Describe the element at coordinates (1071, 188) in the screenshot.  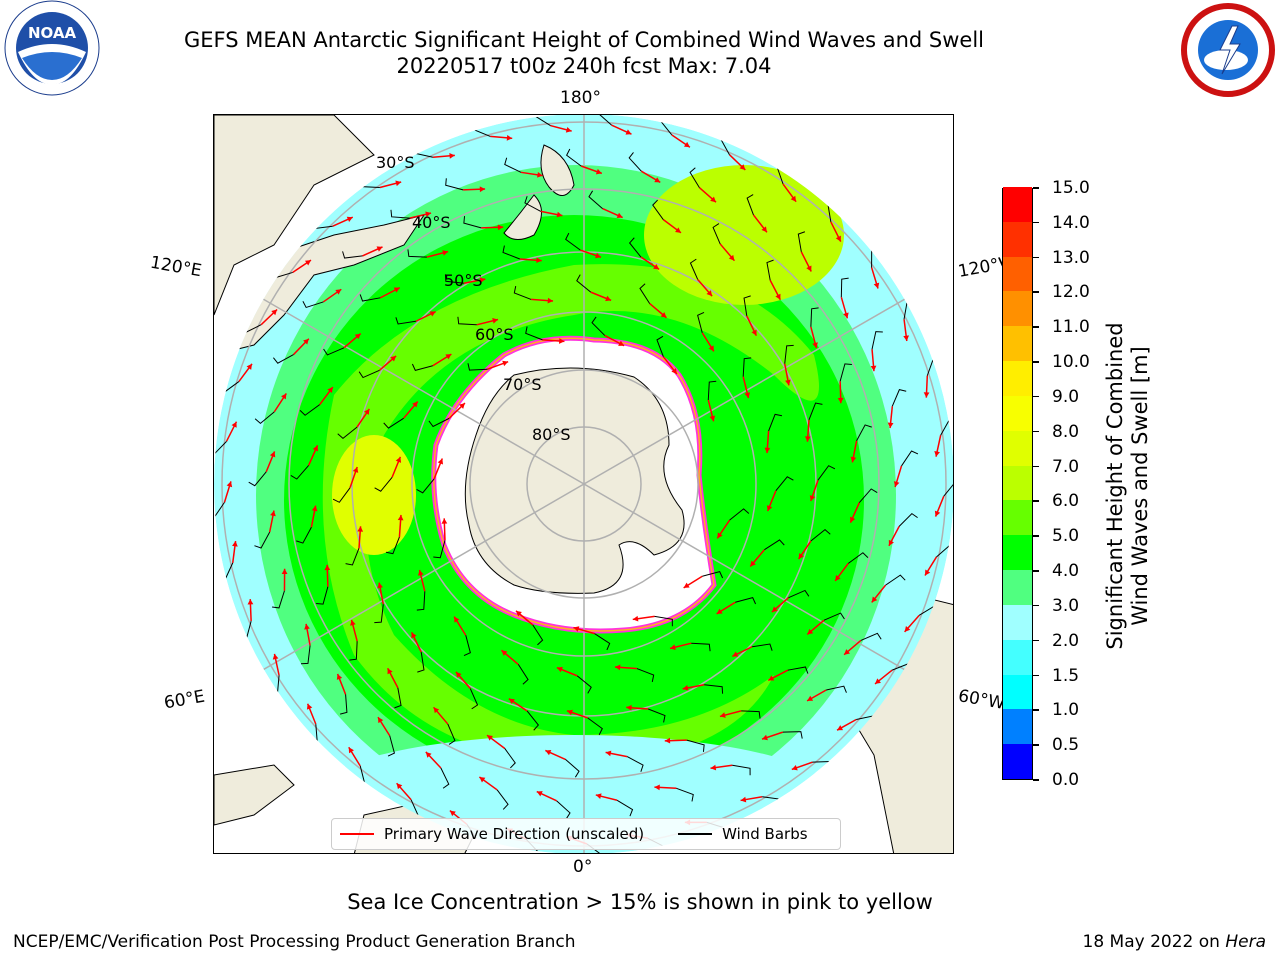
I see `colorbar-tick-label: 15.0` at that location.